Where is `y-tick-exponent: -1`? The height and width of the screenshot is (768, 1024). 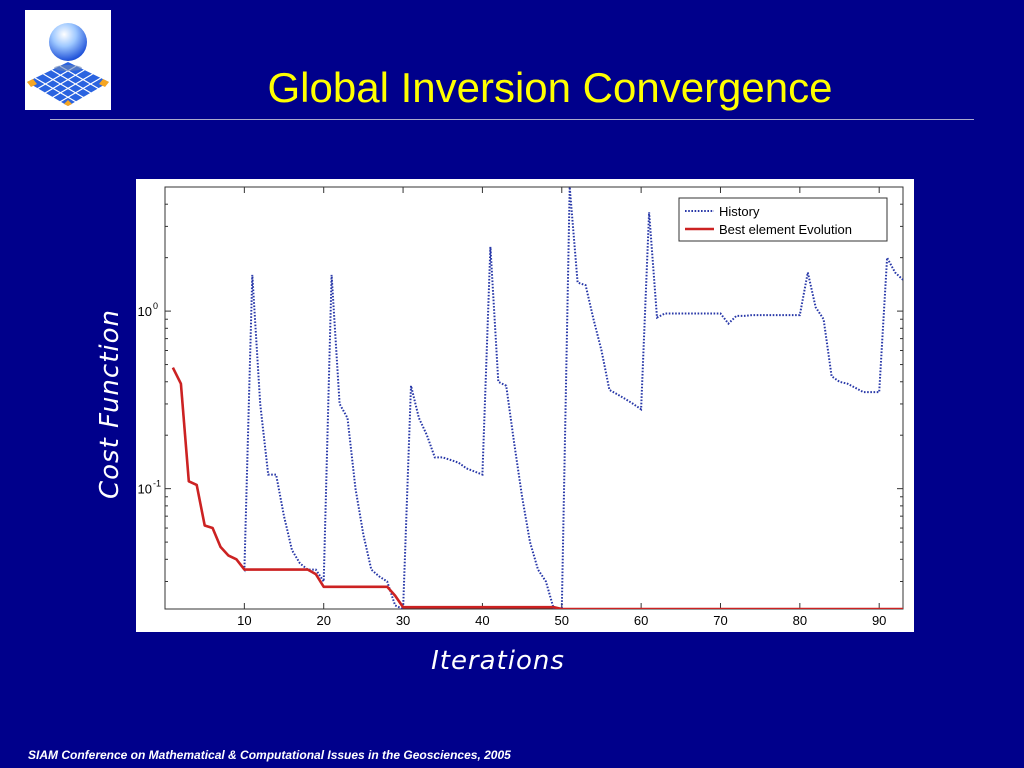
y-tick-exponent: -1 is located at coordinates (157, 484).